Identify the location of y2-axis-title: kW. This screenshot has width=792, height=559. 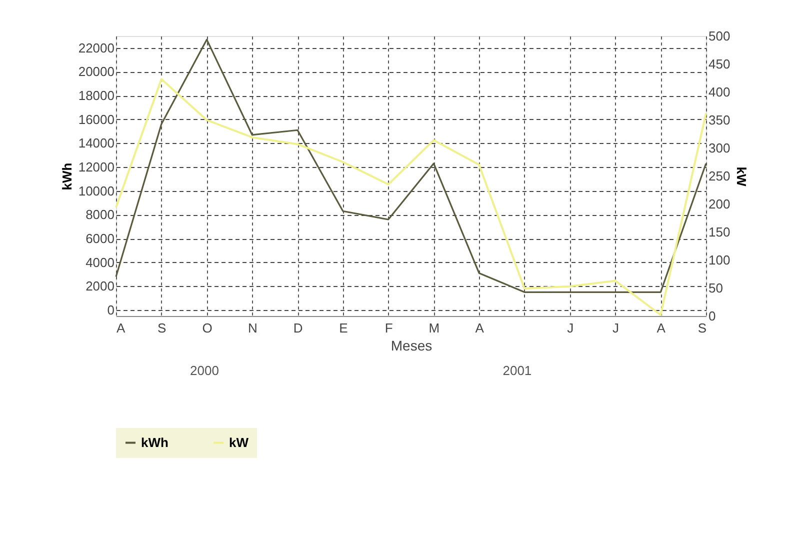
(742, 176).